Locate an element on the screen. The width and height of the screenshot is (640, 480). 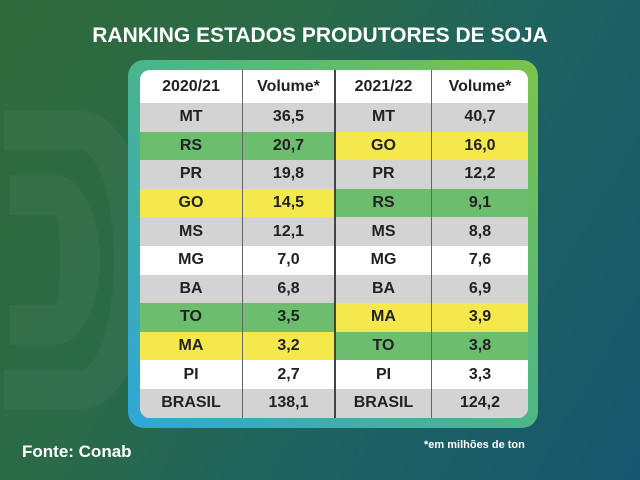
state-2021-cell: BA is located at coordinates (384, 289).